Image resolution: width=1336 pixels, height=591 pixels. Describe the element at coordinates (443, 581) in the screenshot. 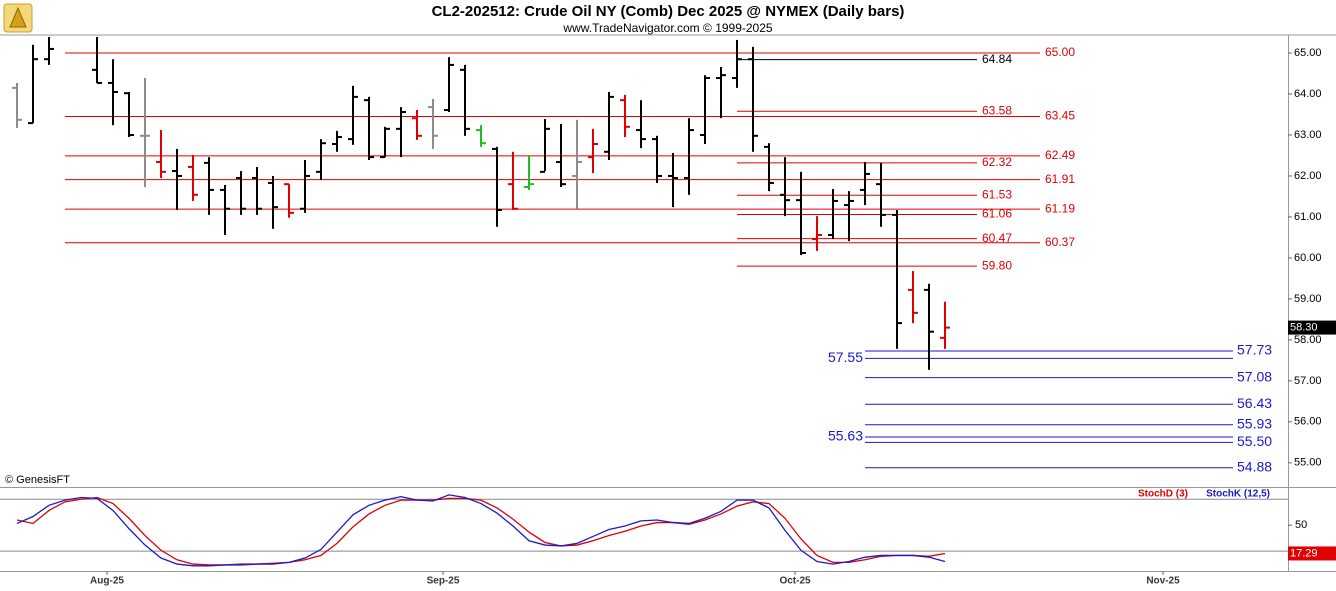

I see `x-tick-label: Sep-25` at that location.